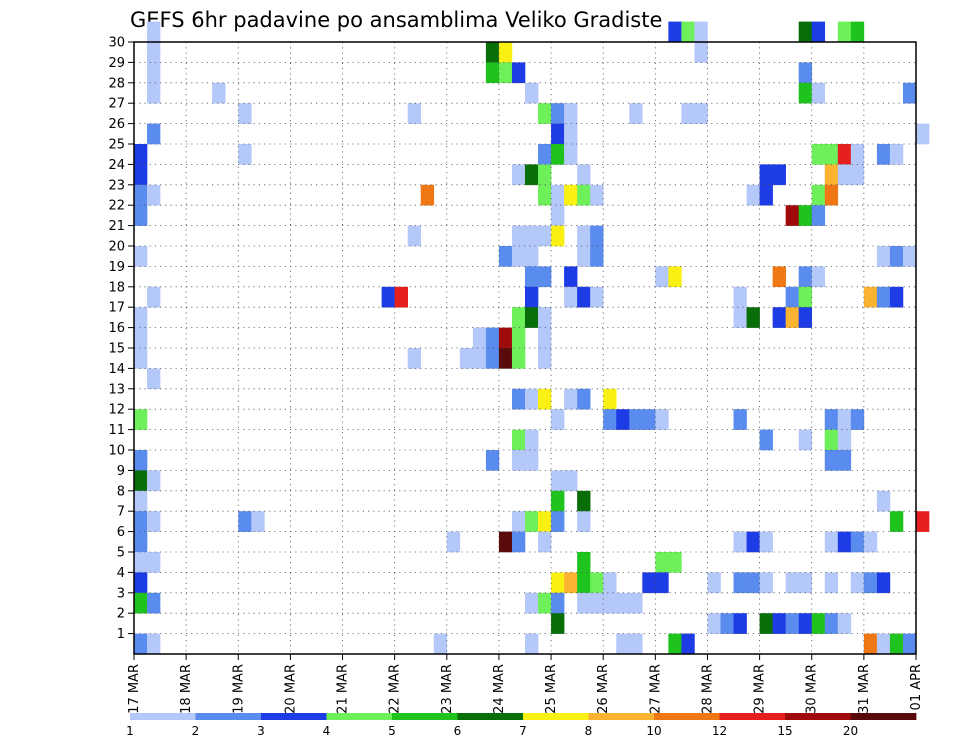 This screenshot has width=960, height=742. Describe the element at coordinates (116, 247) in the screenshot. I see `y-tick-label: 20` at that location.